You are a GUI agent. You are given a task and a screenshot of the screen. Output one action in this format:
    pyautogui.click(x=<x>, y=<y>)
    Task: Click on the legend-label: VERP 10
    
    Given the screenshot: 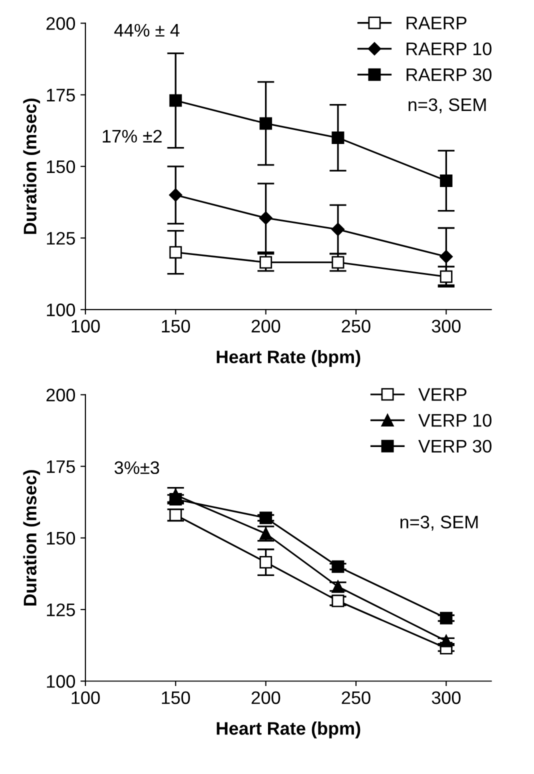 What is the action you would take?
    pyautogui.click(x=455, y=420)
    